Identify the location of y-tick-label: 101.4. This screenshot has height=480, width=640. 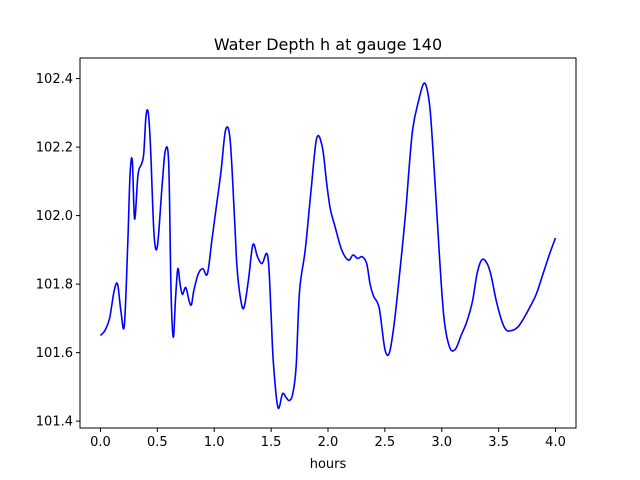
(54, 422).